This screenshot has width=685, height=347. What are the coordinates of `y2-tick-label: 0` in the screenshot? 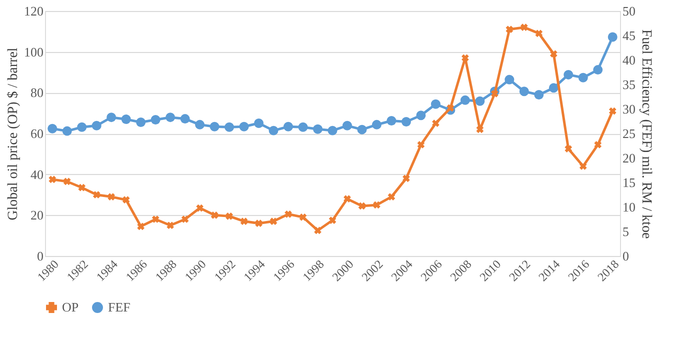 It's located at (625, 256).